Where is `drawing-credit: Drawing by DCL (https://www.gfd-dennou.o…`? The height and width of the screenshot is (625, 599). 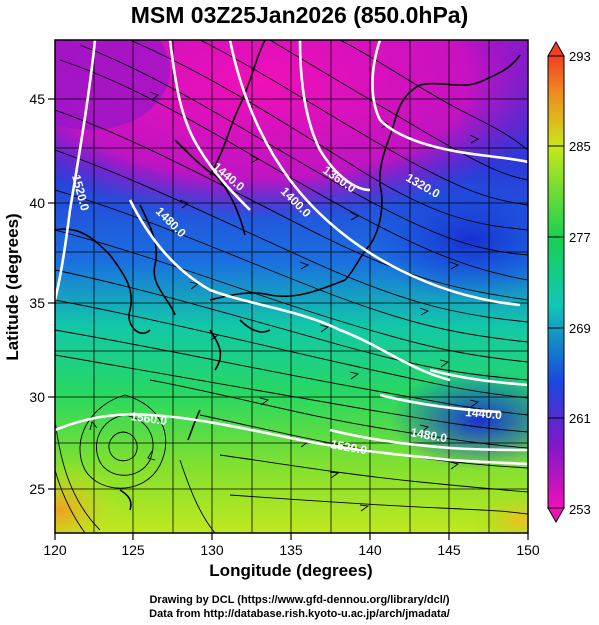
drawing-credit: Drawing by DCL (https://www.gfd-dennou.o… is located at coordinates (299, 600).